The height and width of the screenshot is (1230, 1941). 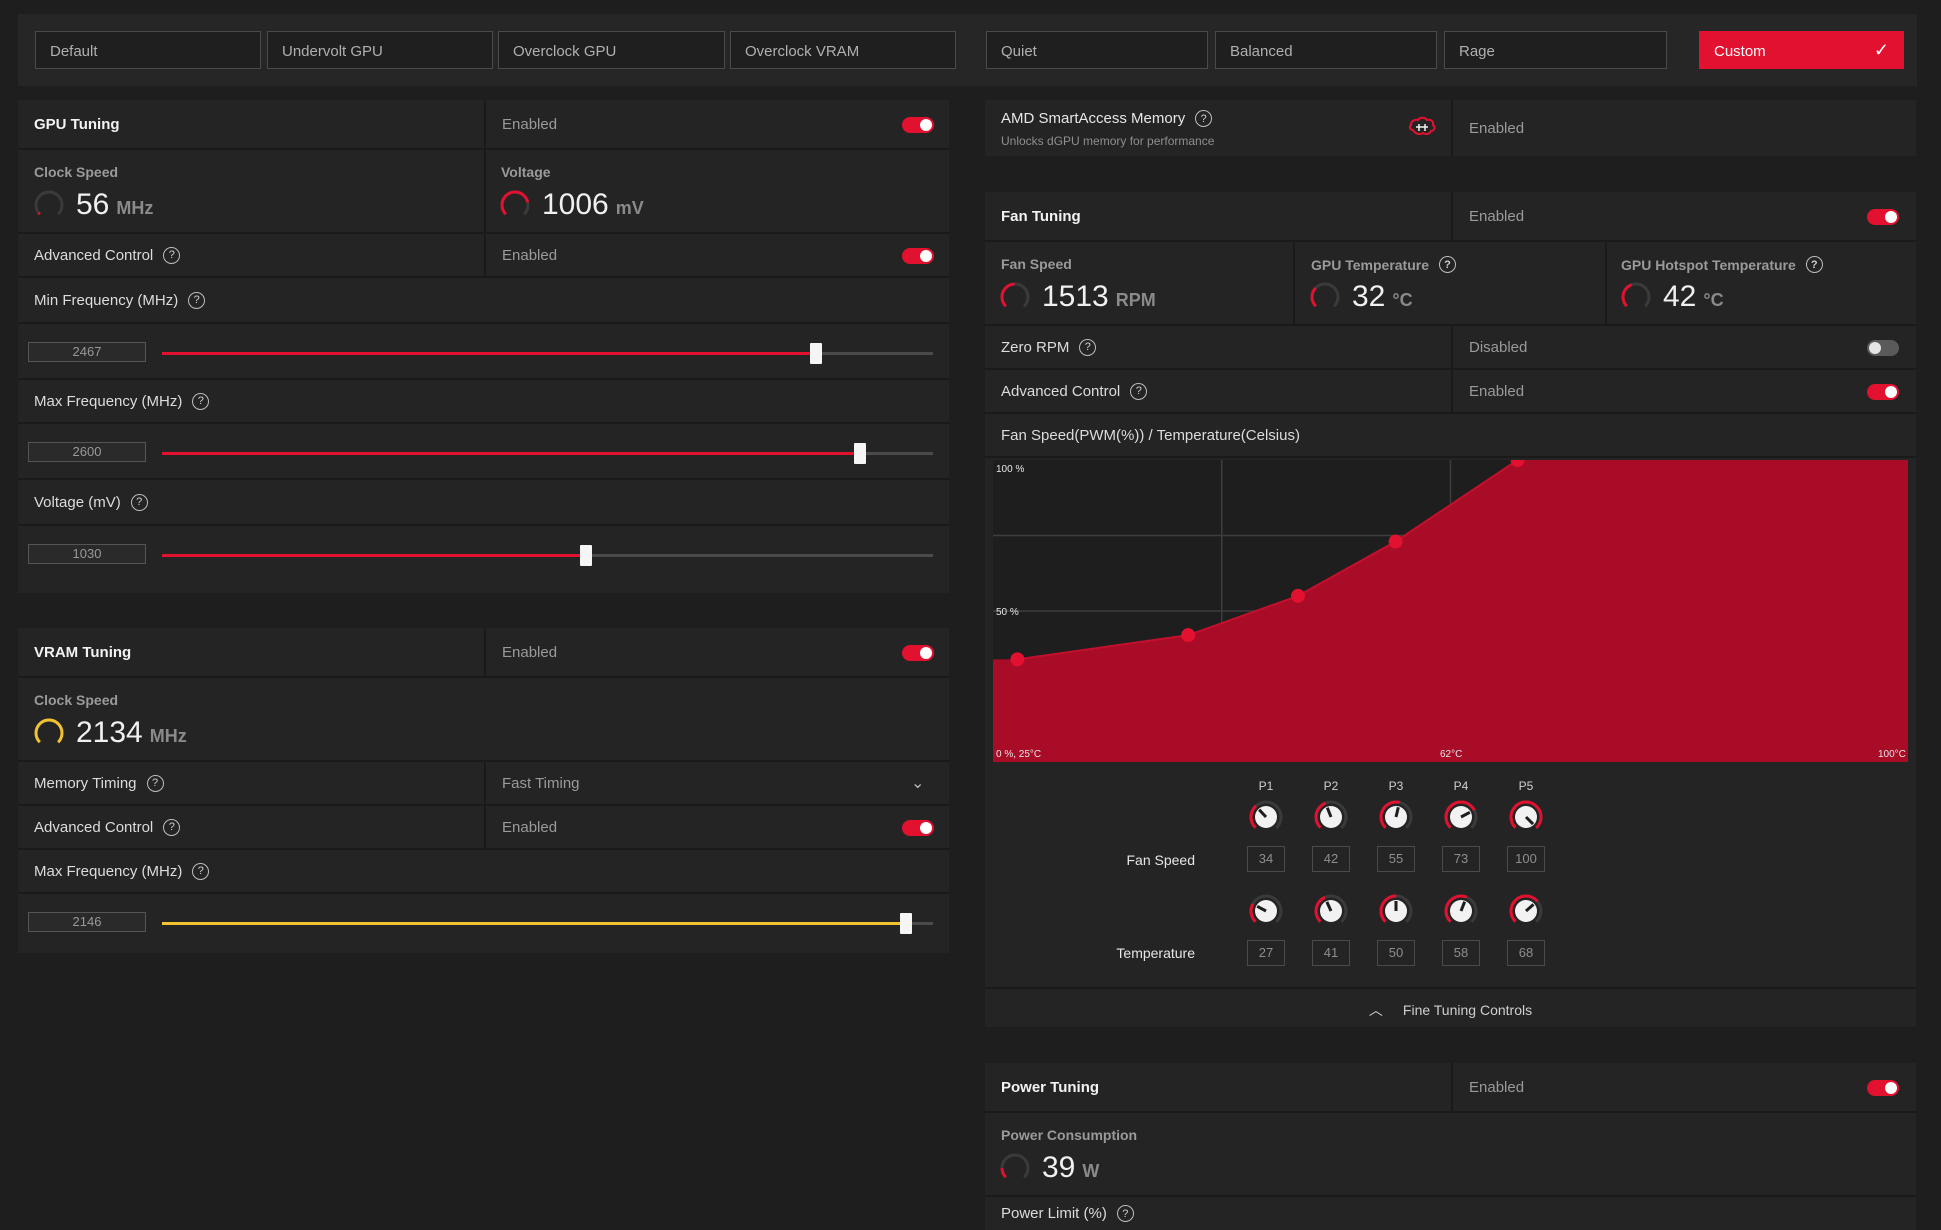 What do you see at coordinates (1331, 859) in the screenshot?
I see `fan-speed-value-box-2: 42` at bounding box center [1331, 859].